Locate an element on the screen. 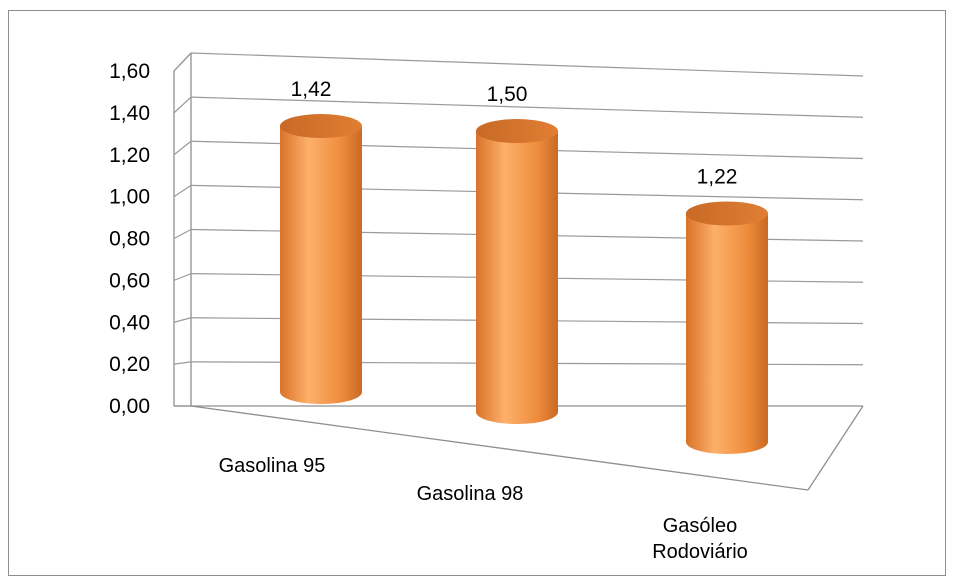 The width and height of the screenshot is (956, 582). y-tick-label: 0,00 is located at coordinates (129, 406).